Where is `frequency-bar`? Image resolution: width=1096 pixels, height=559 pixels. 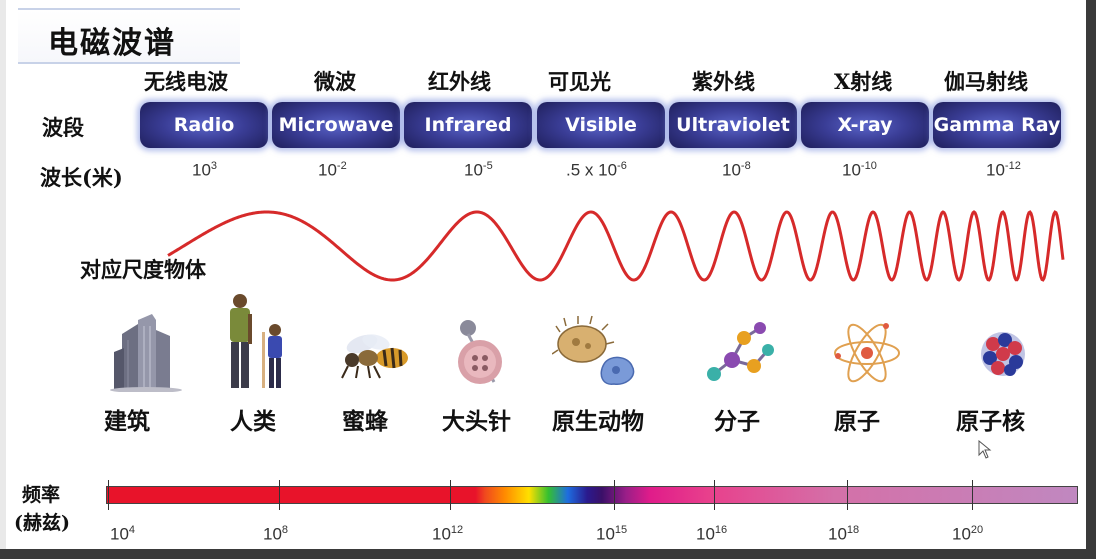 frequency-bar is located at coordinates (592, 495).